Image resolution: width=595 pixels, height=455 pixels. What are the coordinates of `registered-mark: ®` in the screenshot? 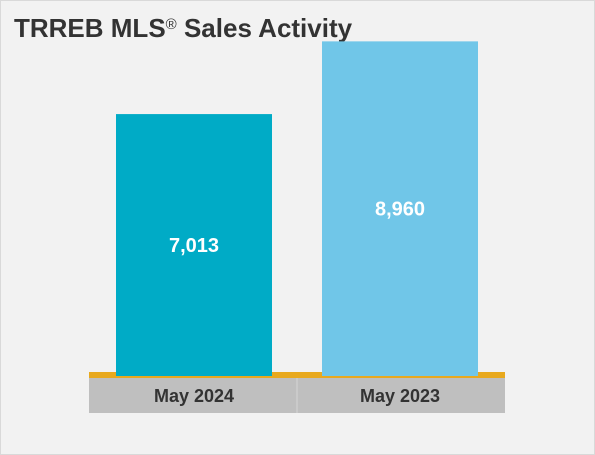 It's located at (171, 24).